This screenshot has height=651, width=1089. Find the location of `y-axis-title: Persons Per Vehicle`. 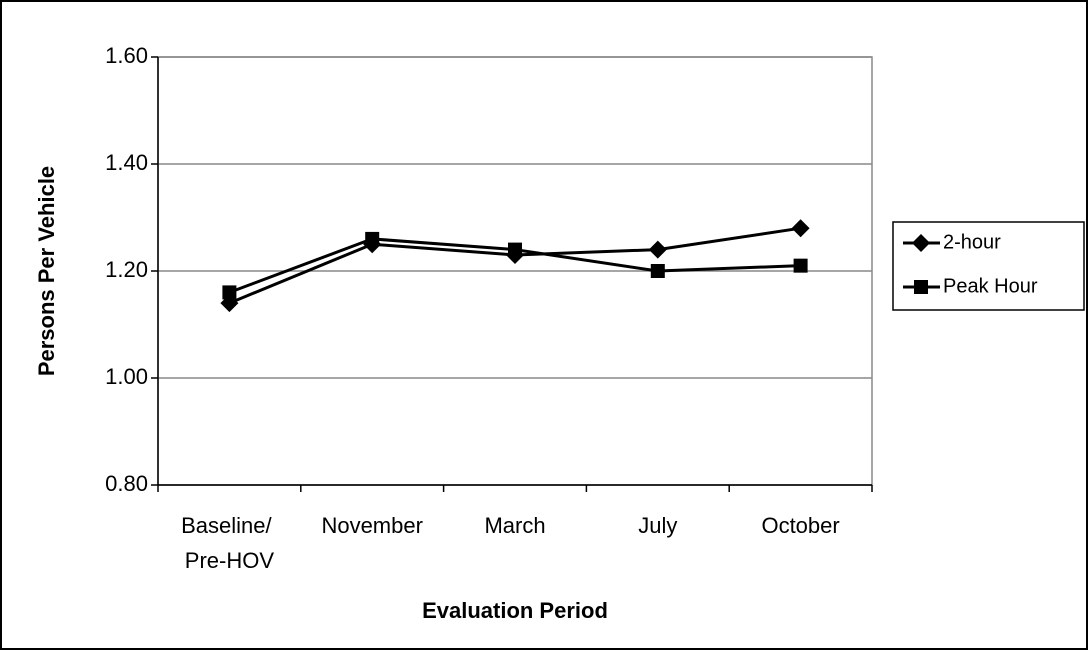

y-axis-title: Persons Per Vehicle is located at coordinates (46, 271).